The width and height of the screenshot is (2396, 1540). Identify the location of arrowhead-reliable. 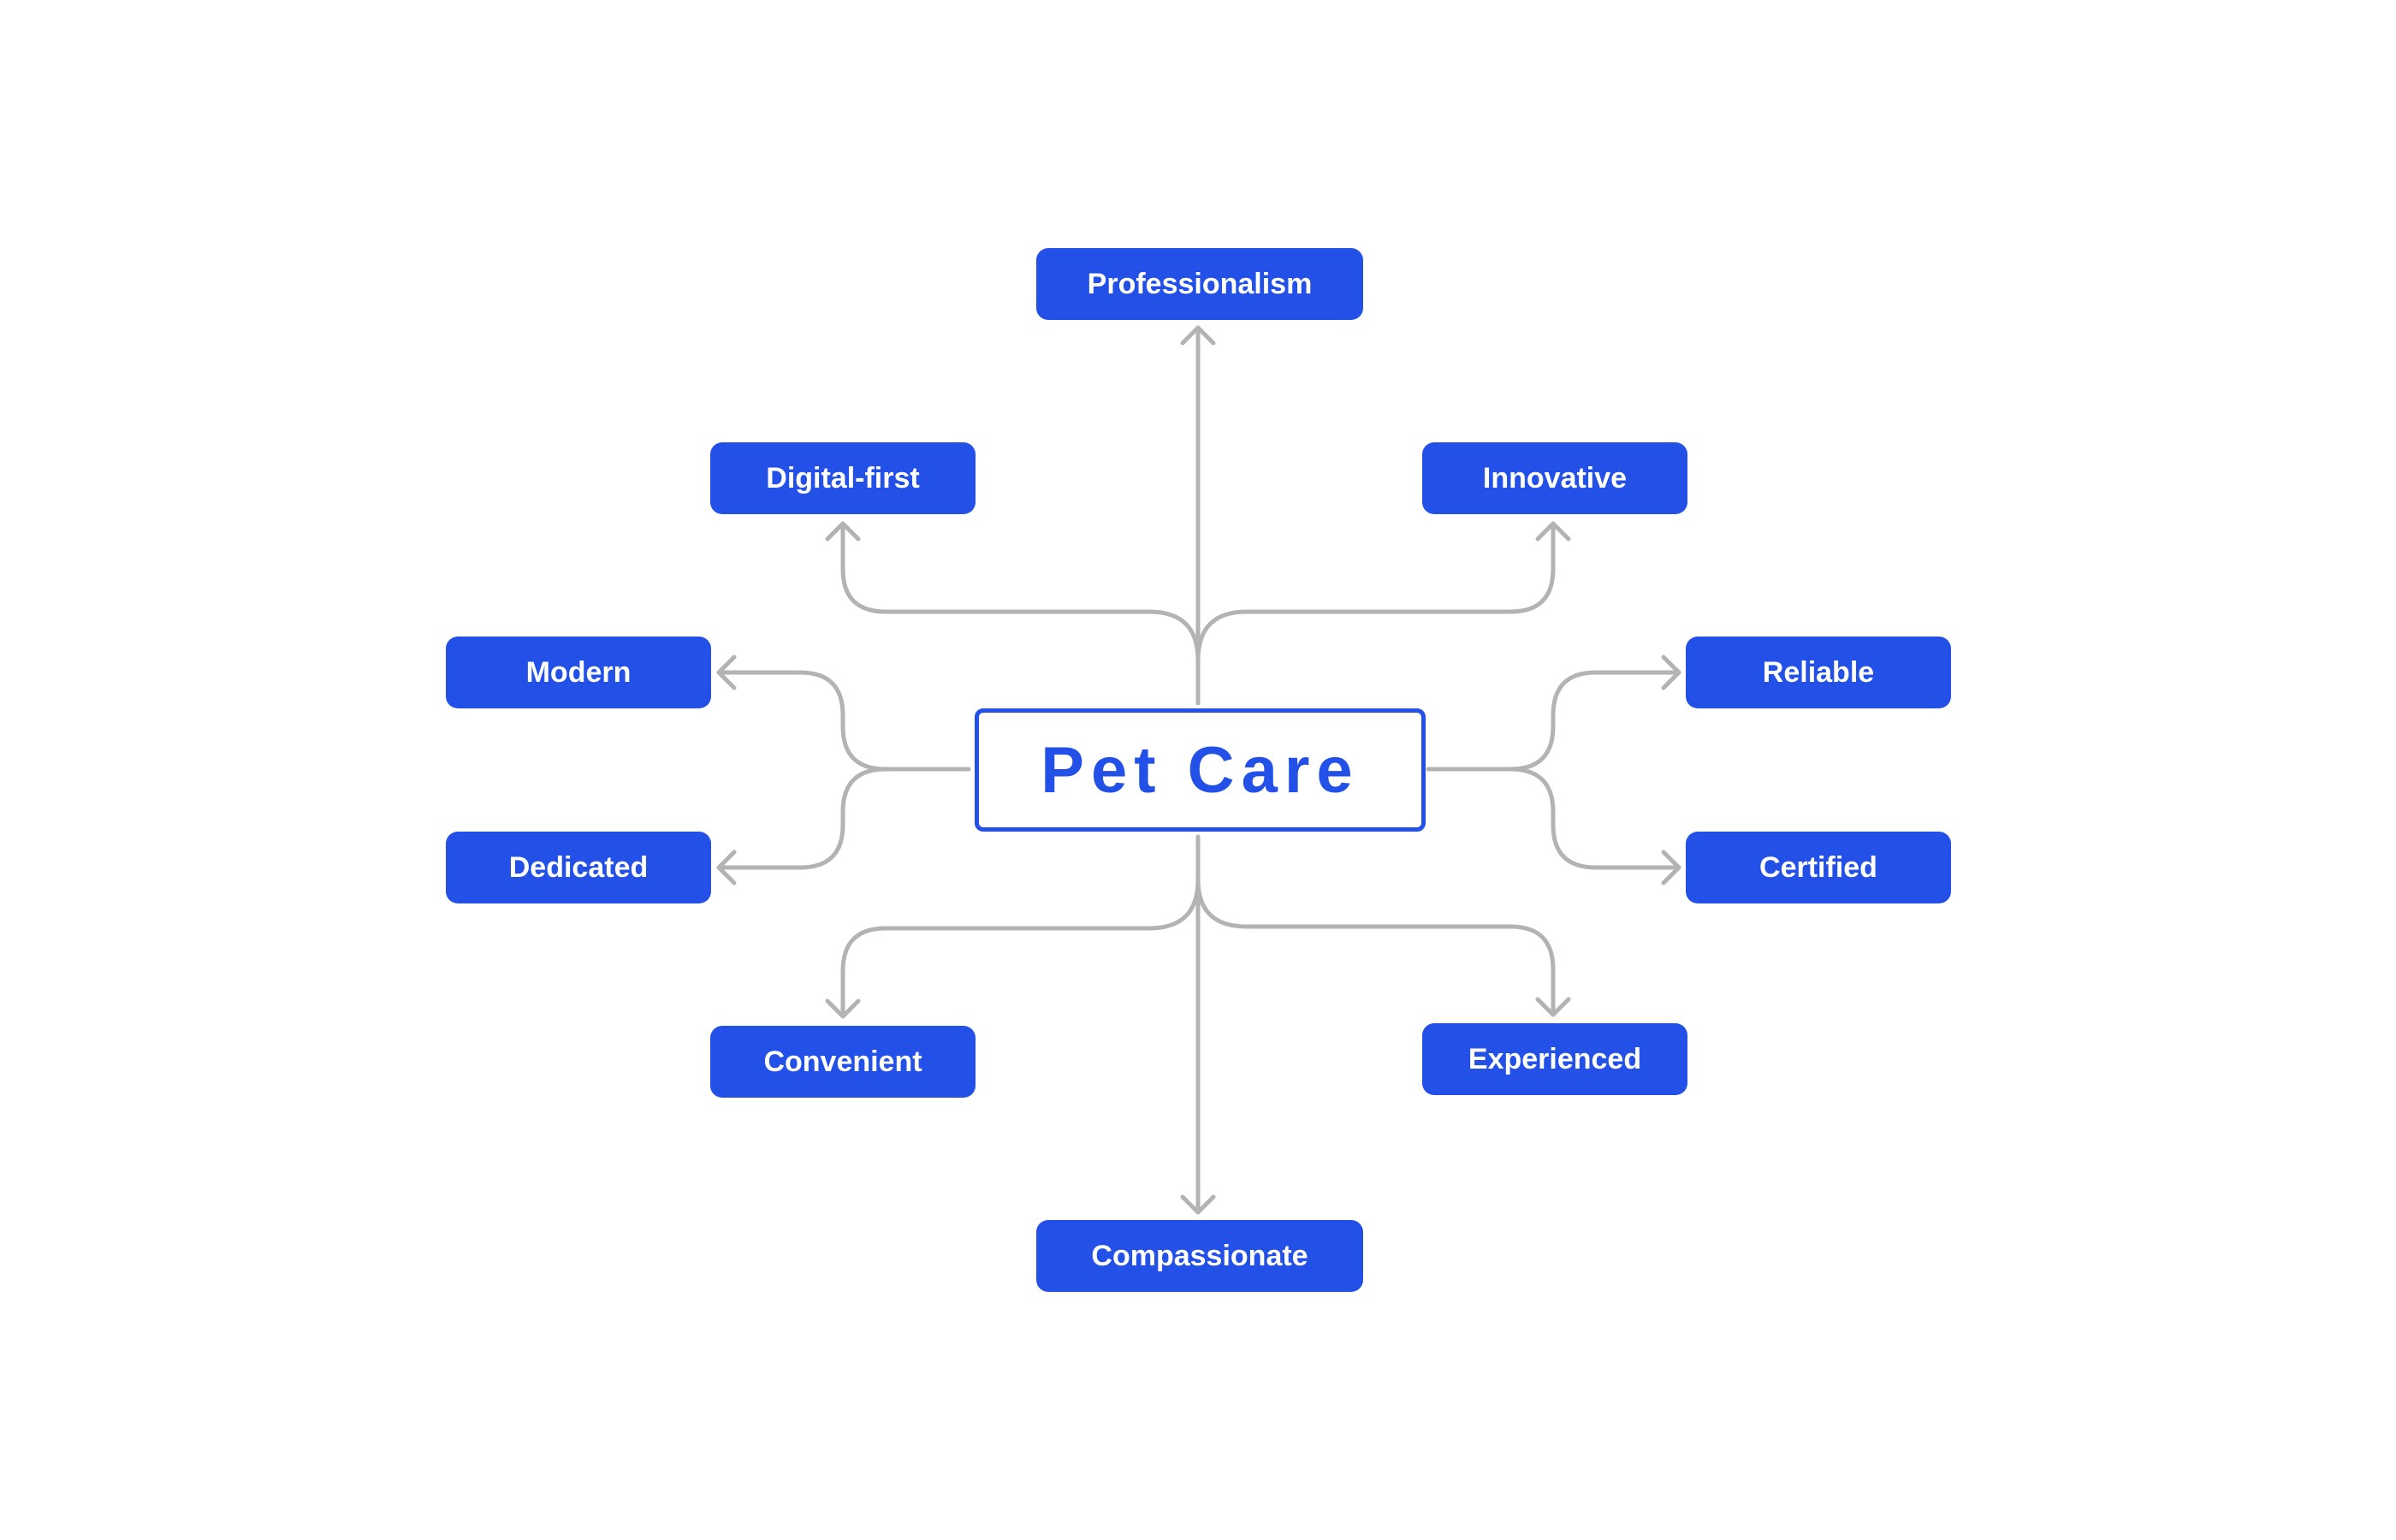
(1671, 672).